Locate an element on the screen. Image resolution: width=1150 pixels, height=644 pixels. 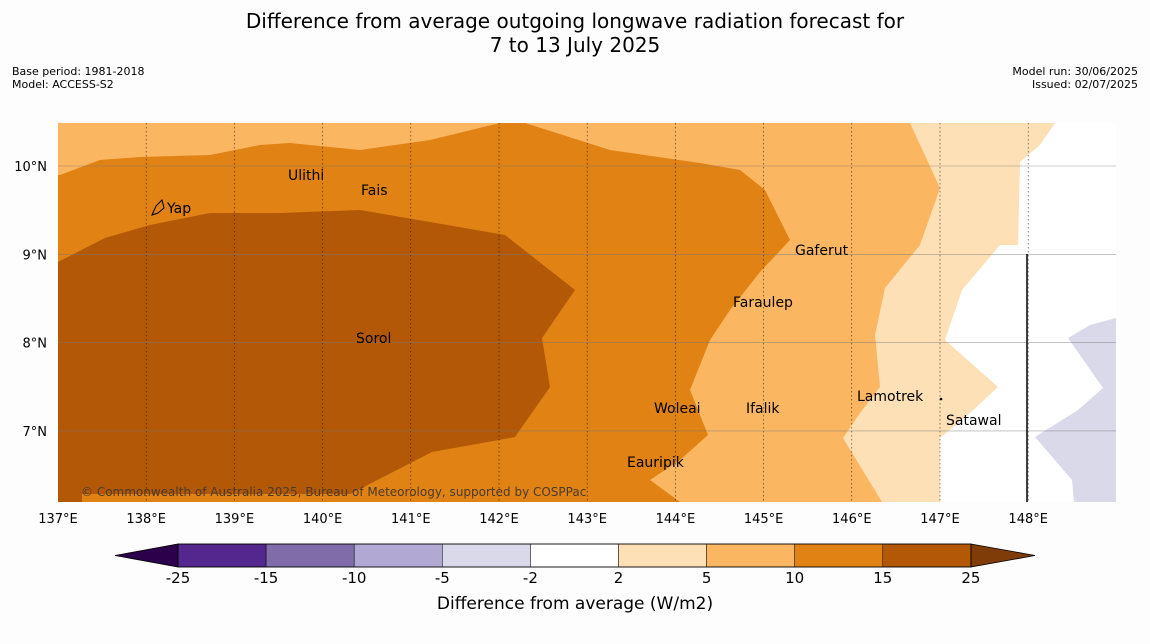
colorbar-tick-label: 25 is located at coordinates (970, 578).